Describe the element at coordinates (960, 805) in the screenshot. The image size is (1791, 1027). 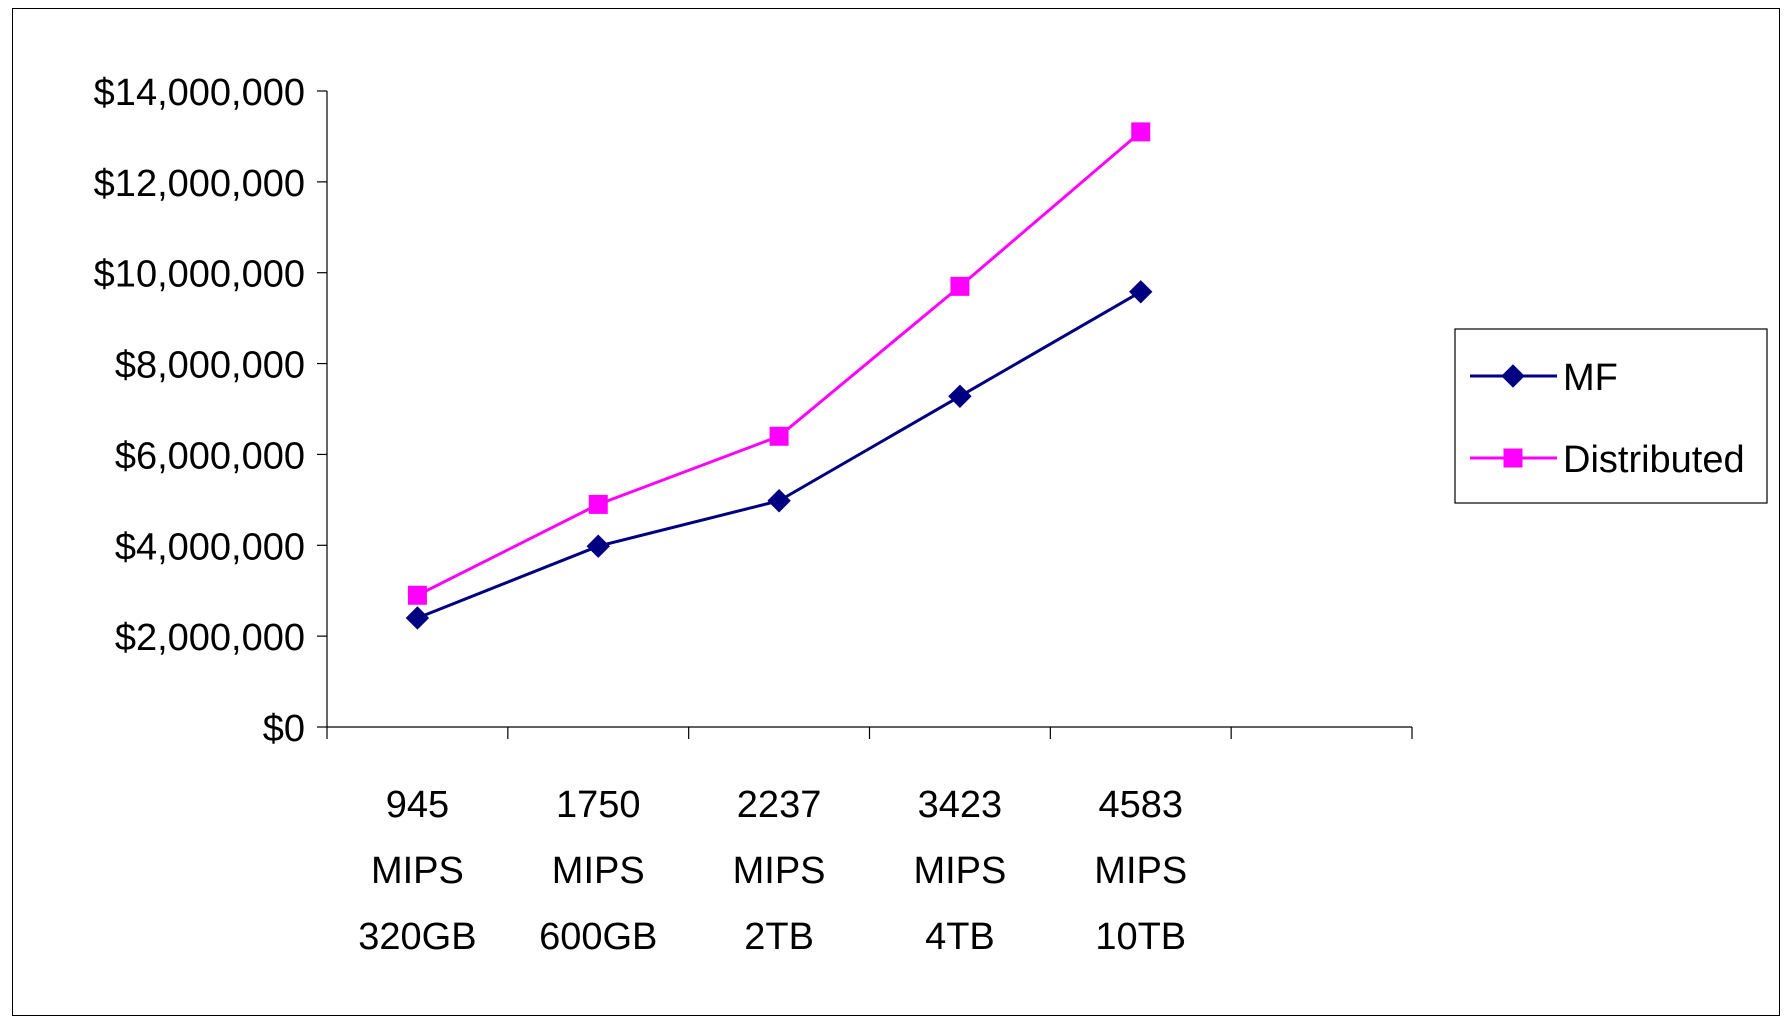
I see `x-tick-label: 3423` at that location.